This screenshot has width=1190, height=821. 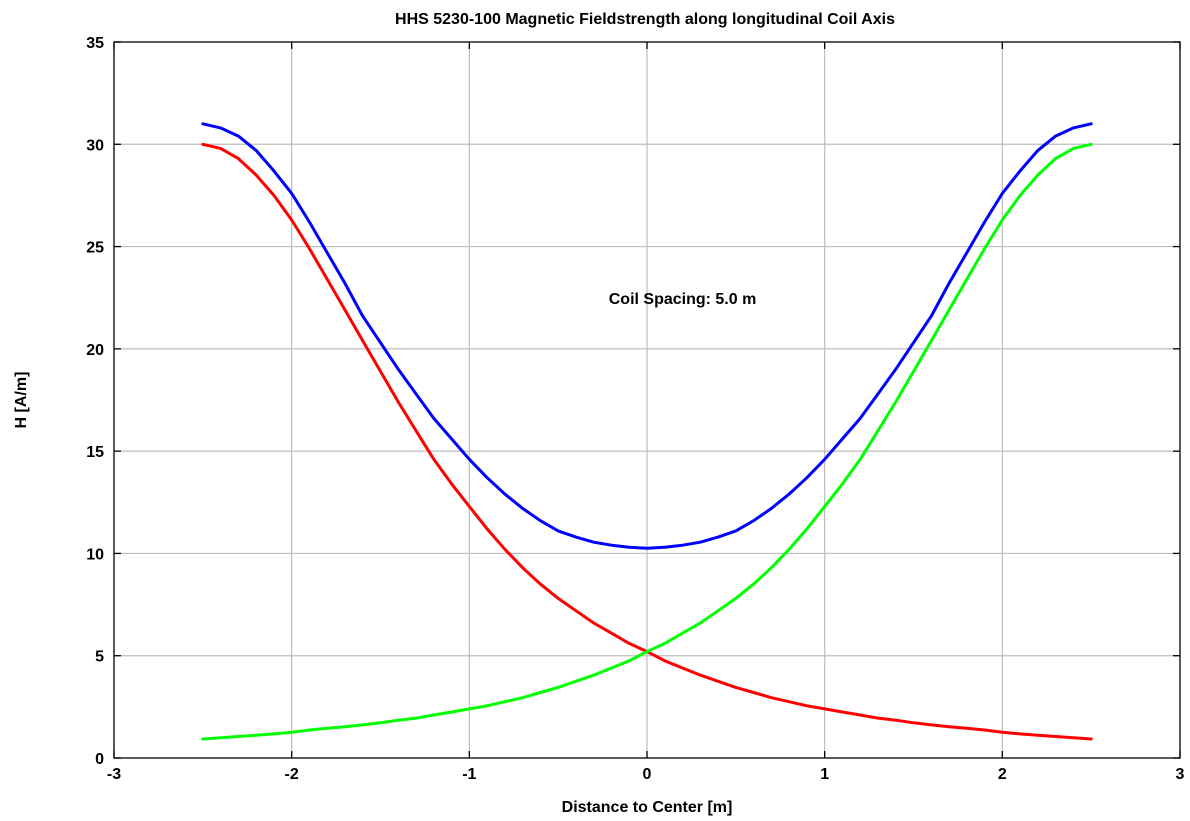 What do you see at coordinates (95, 248) in the screenshot?
I see `y-tick-label: 25` at bounding box center [95, 248].